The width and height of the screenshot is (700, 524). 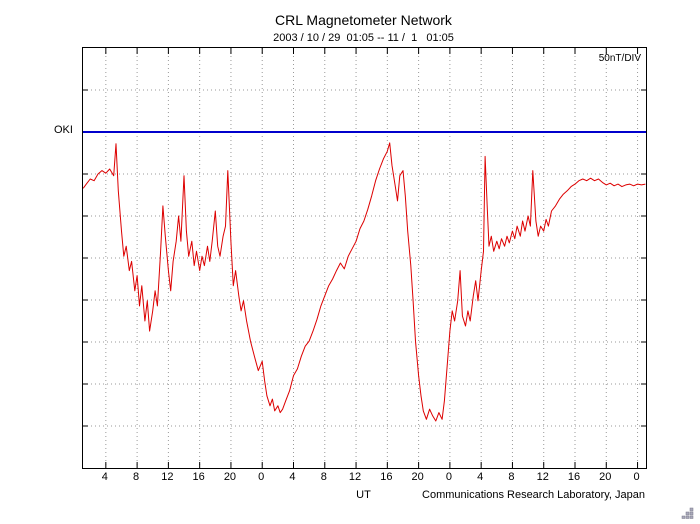 I want to click on x-axis-tick-labels: 4 8 12 16 20 0 4 8 12 16 20 0 4 8 12 16 20 0, so click(x=363, y=479).